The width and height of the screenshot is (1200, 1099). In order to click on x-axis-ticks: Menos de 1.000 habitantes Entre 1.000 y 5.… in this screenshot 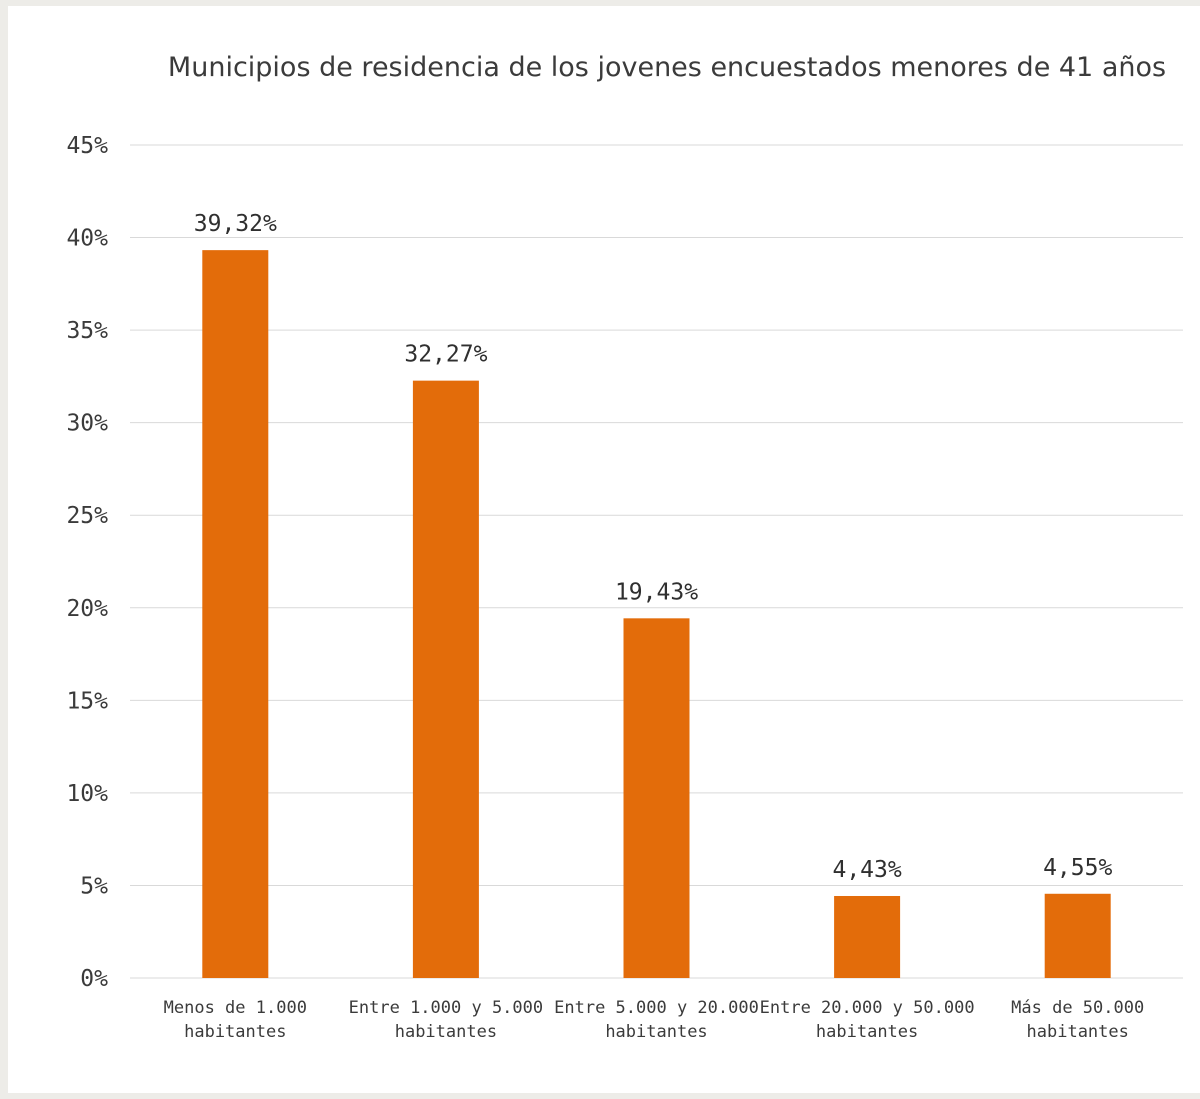, I will do `click(654, 1020)`.